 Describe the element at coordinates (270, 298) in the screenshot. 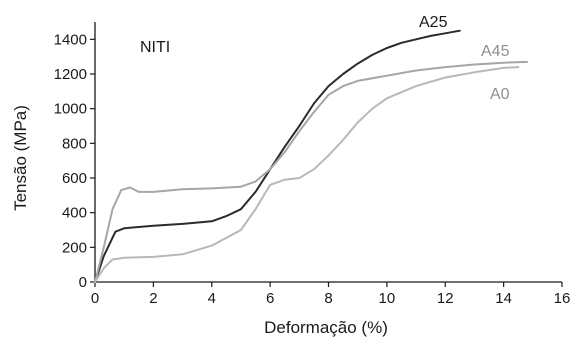

I see `x-tick-label: 6` at that location.